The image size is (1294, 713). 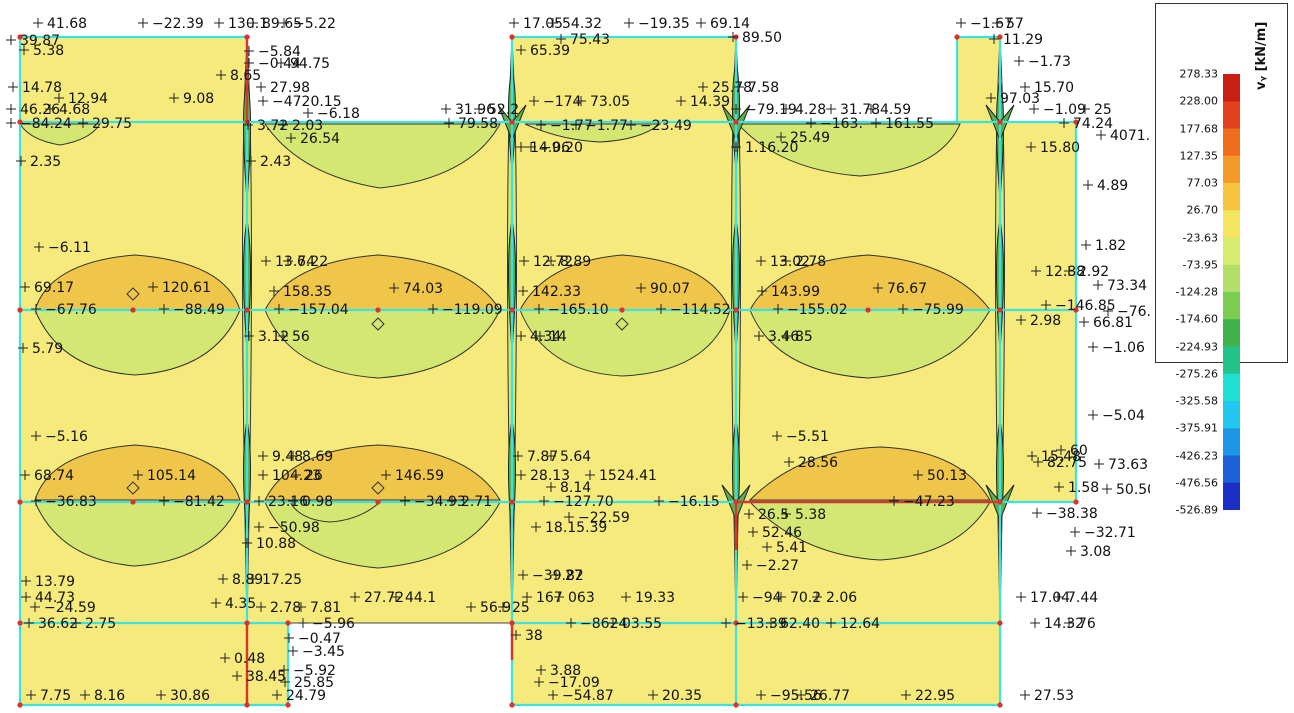 What do you see at coordinates (46, 124) in the screenshot?
I see `value-label: −84.24` at bounding box center [46, 124].